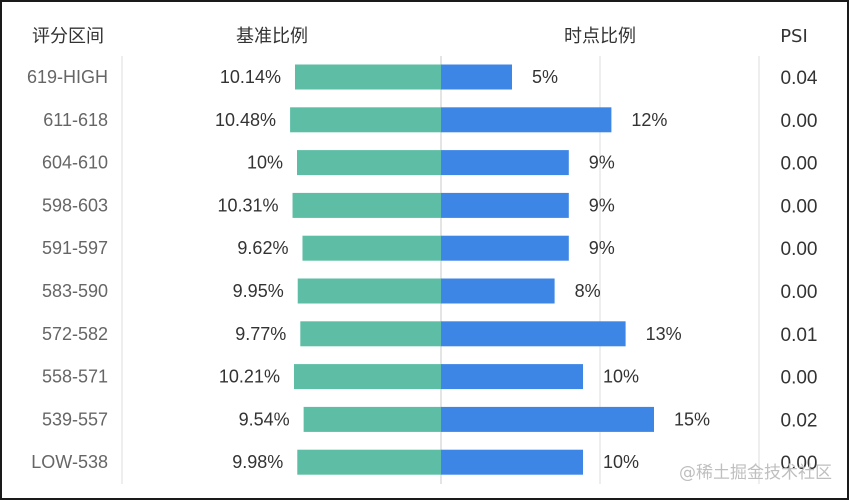  What do you see at coordinates (799, 420) in the screenshot?
I see `psi-value: 0.02` at bounding box center [799, 420].